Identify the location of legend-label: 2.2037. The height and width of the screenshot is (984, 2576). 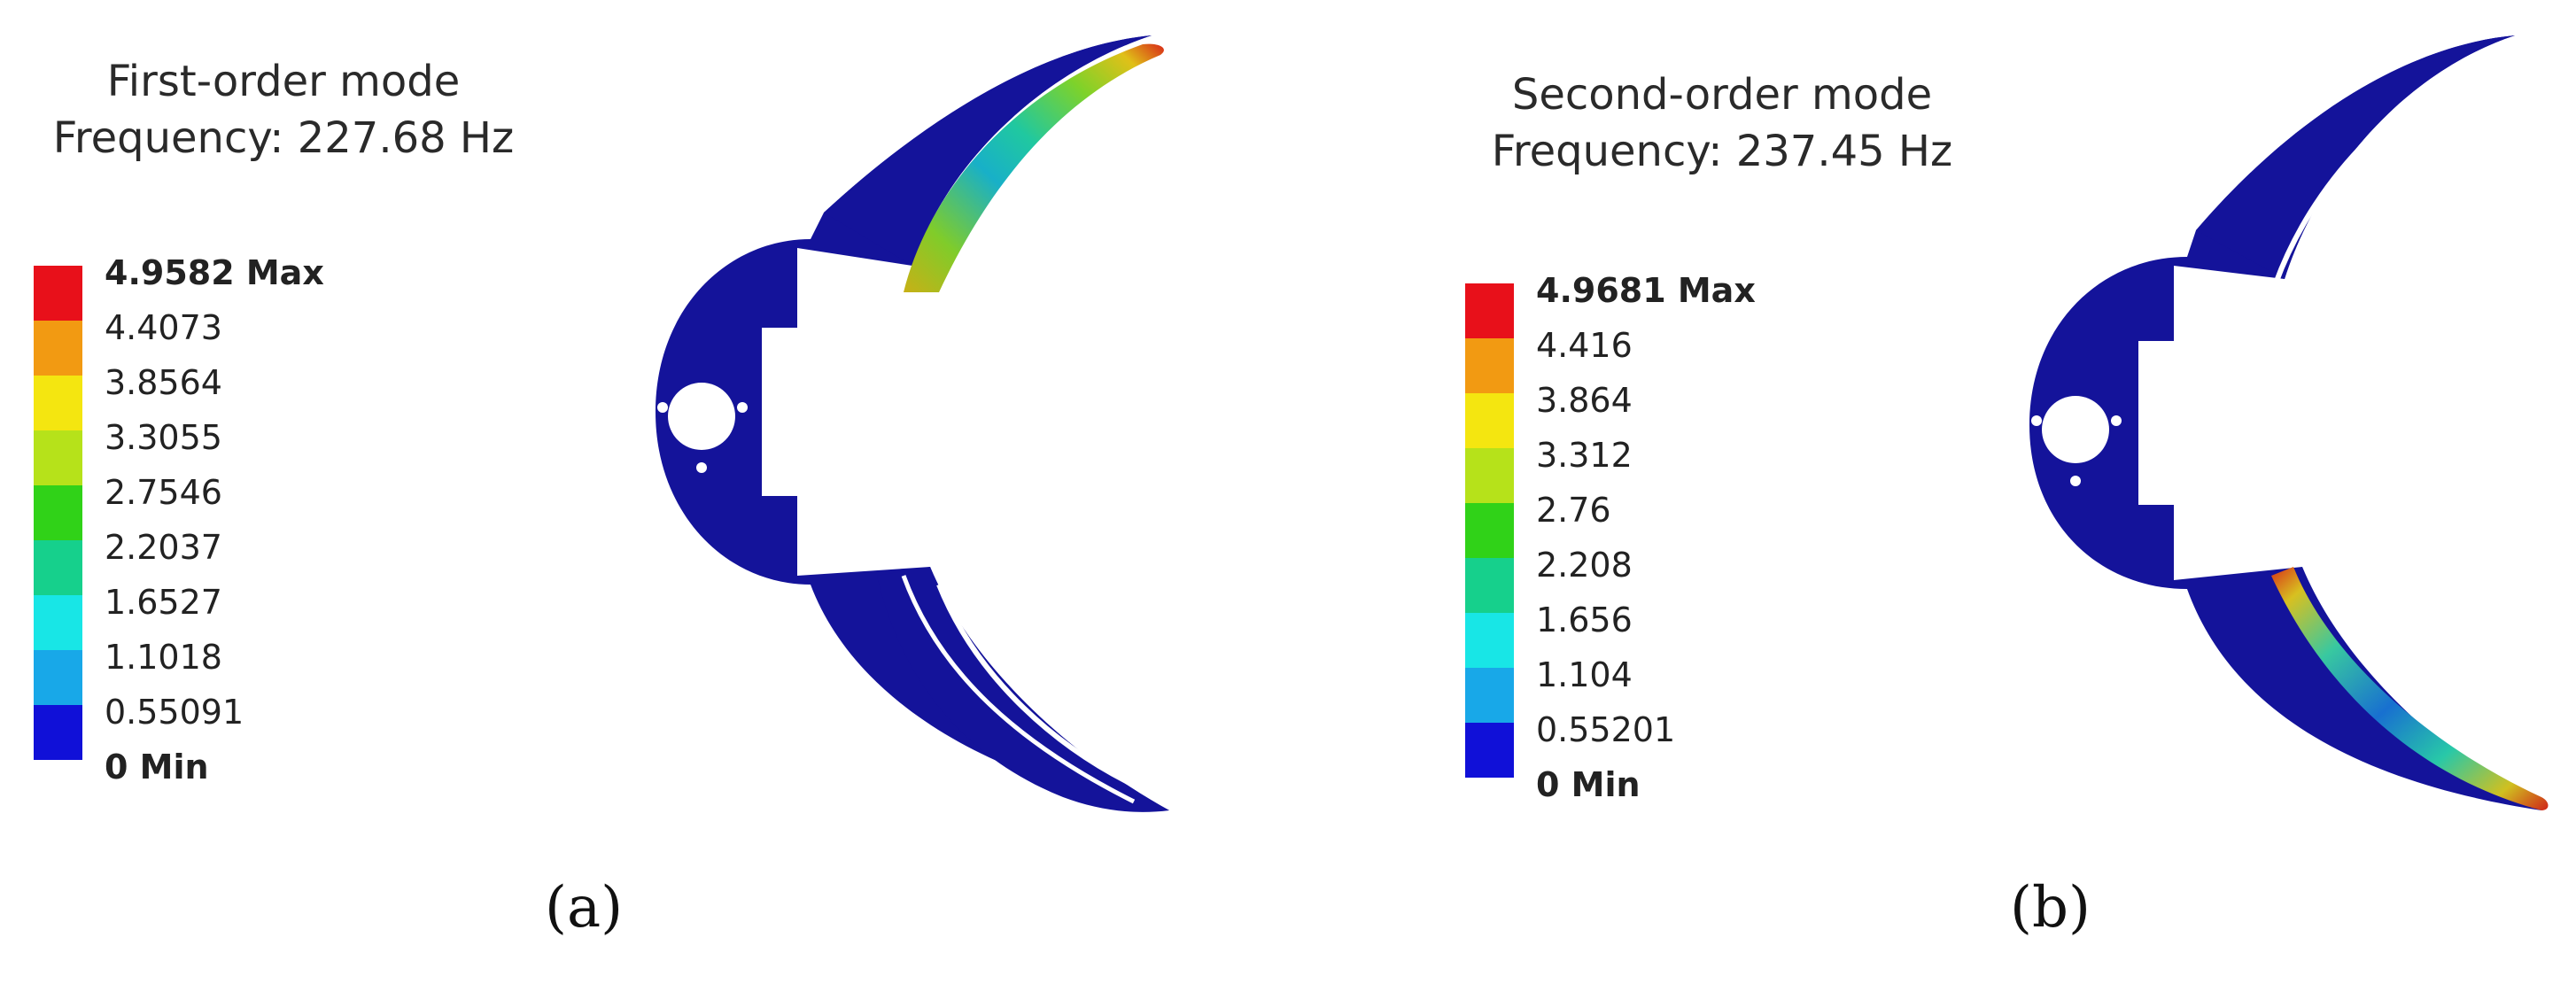
(163, 547).